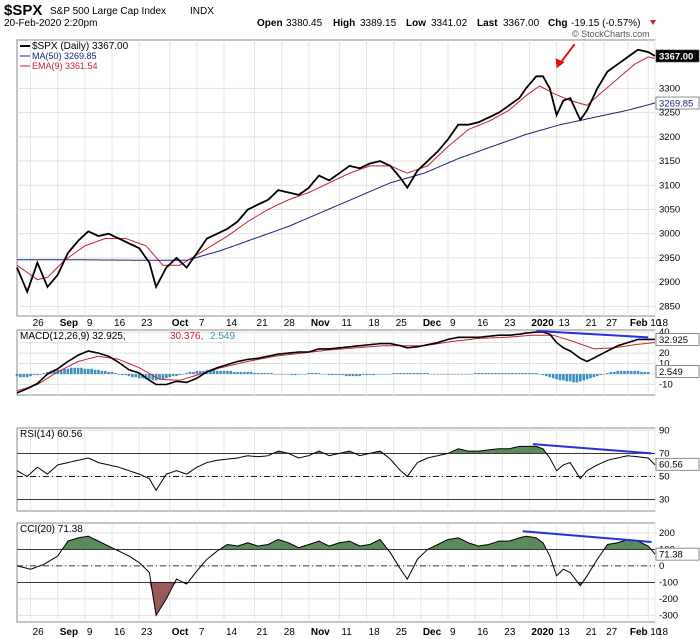  Describe the element at coordinates (664, 353) in the screenshot. I see `y-tick-label: 20` at that location.